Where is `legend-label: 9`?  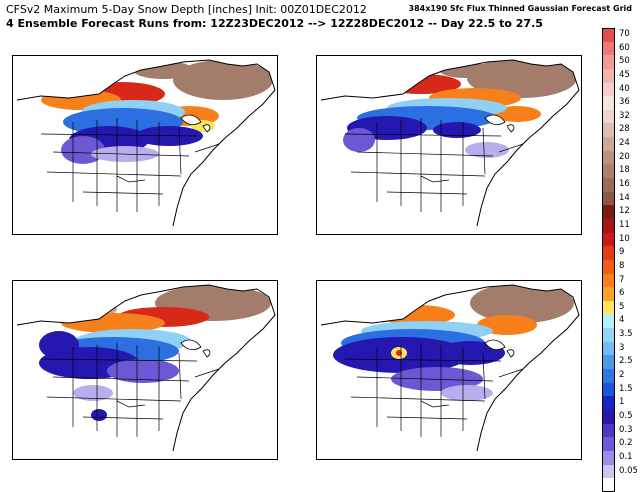 legend-label: 9 is located at coordinates (622, 252).